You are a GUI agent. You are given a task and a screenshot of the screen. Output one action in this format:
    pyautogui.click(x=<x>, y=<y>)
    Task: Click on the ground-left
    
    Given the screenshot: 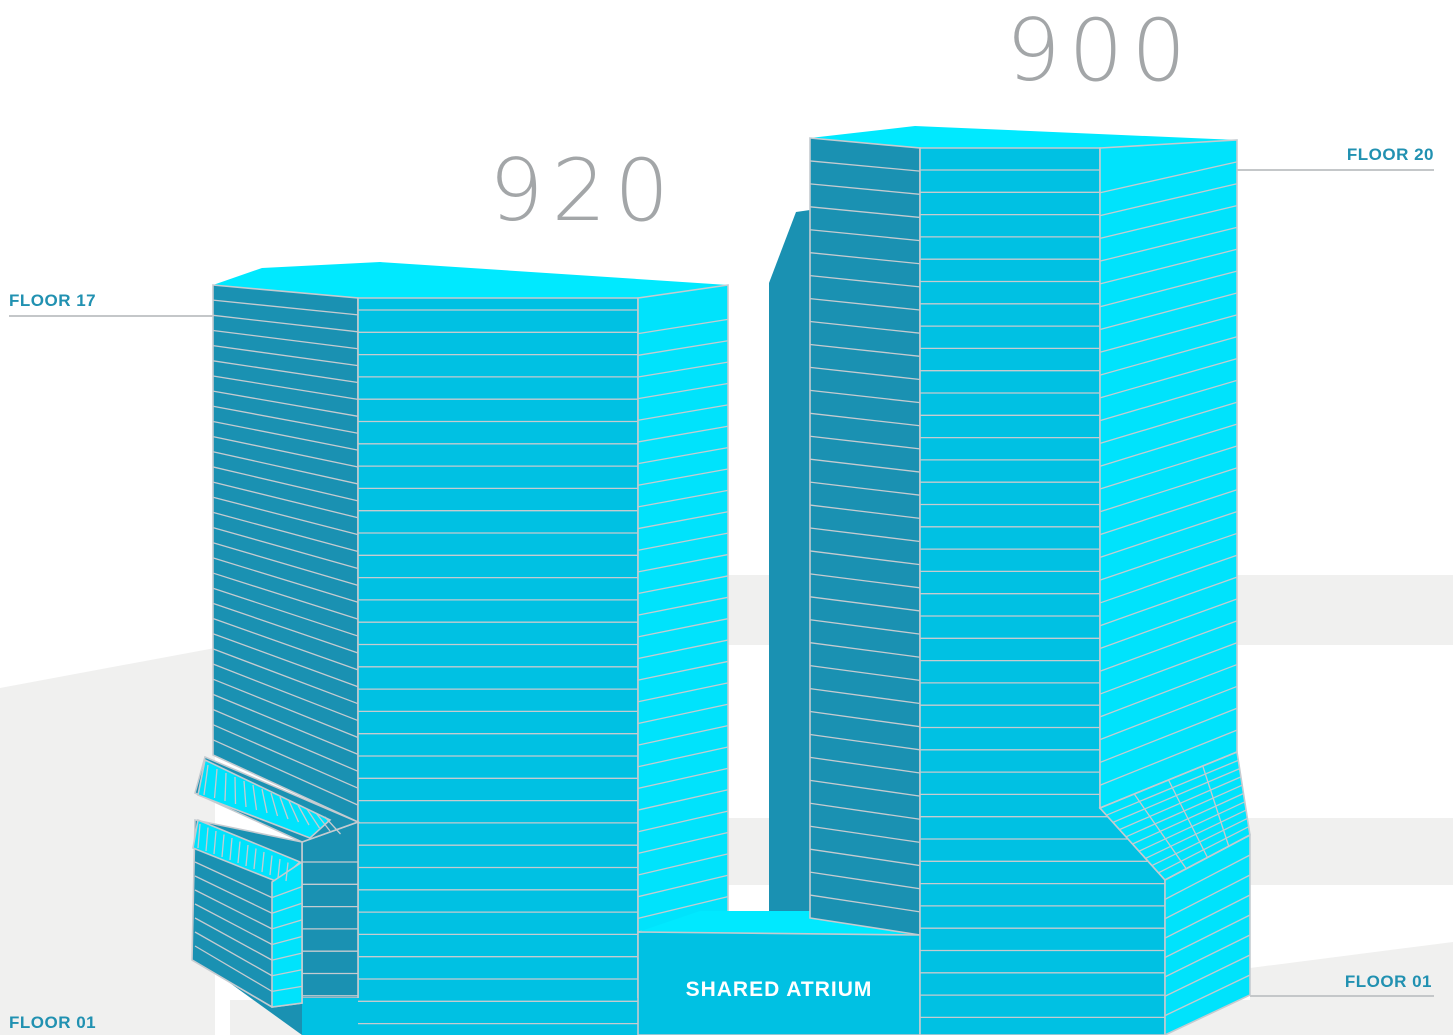 What is the action you would take?
    pyautogui.click(x=107, y=841)
    